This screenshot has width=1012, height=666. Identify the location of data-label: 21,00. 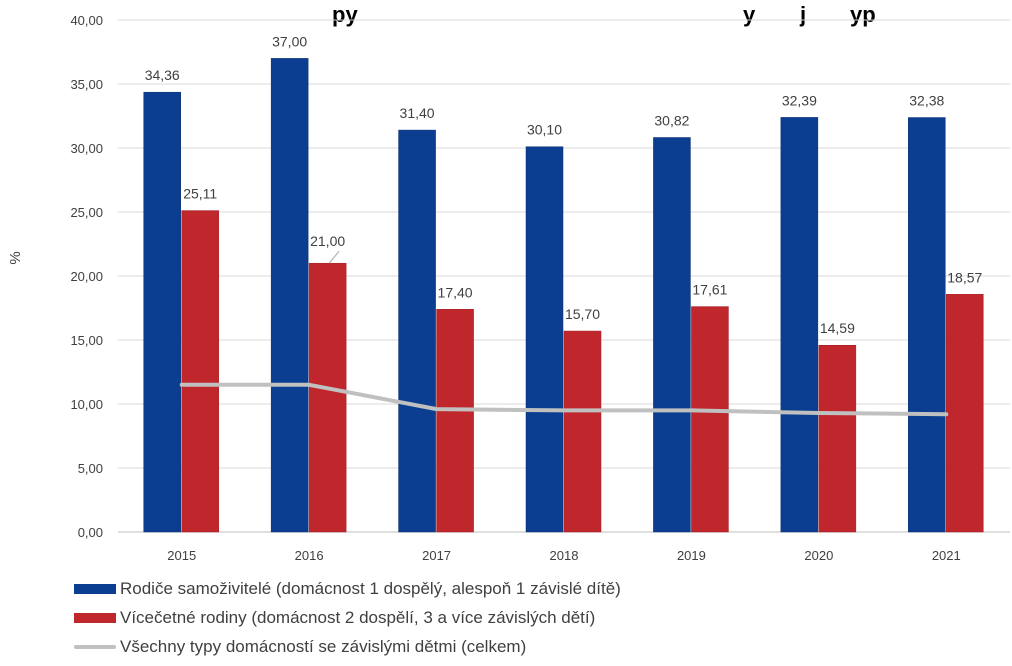
(327, 241).